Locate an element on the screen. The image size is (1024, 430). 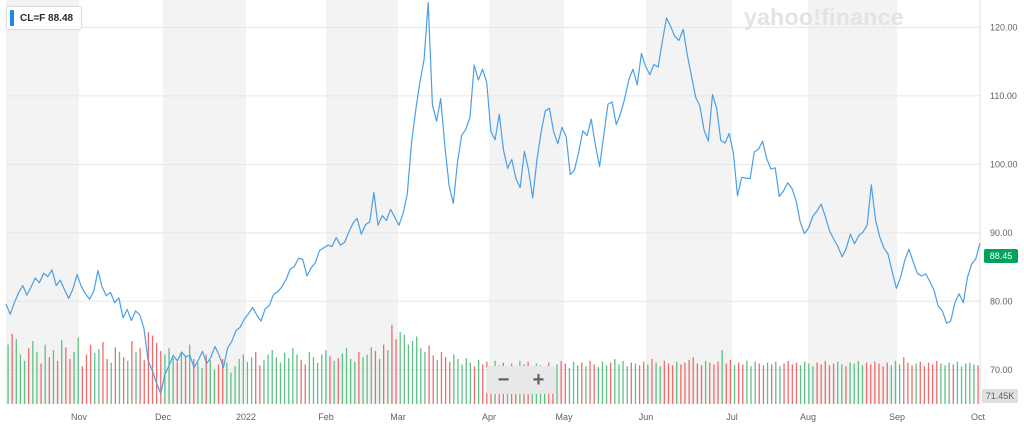
ticker-badge: CL=F 88.48 is located at coordinates (44, 18).